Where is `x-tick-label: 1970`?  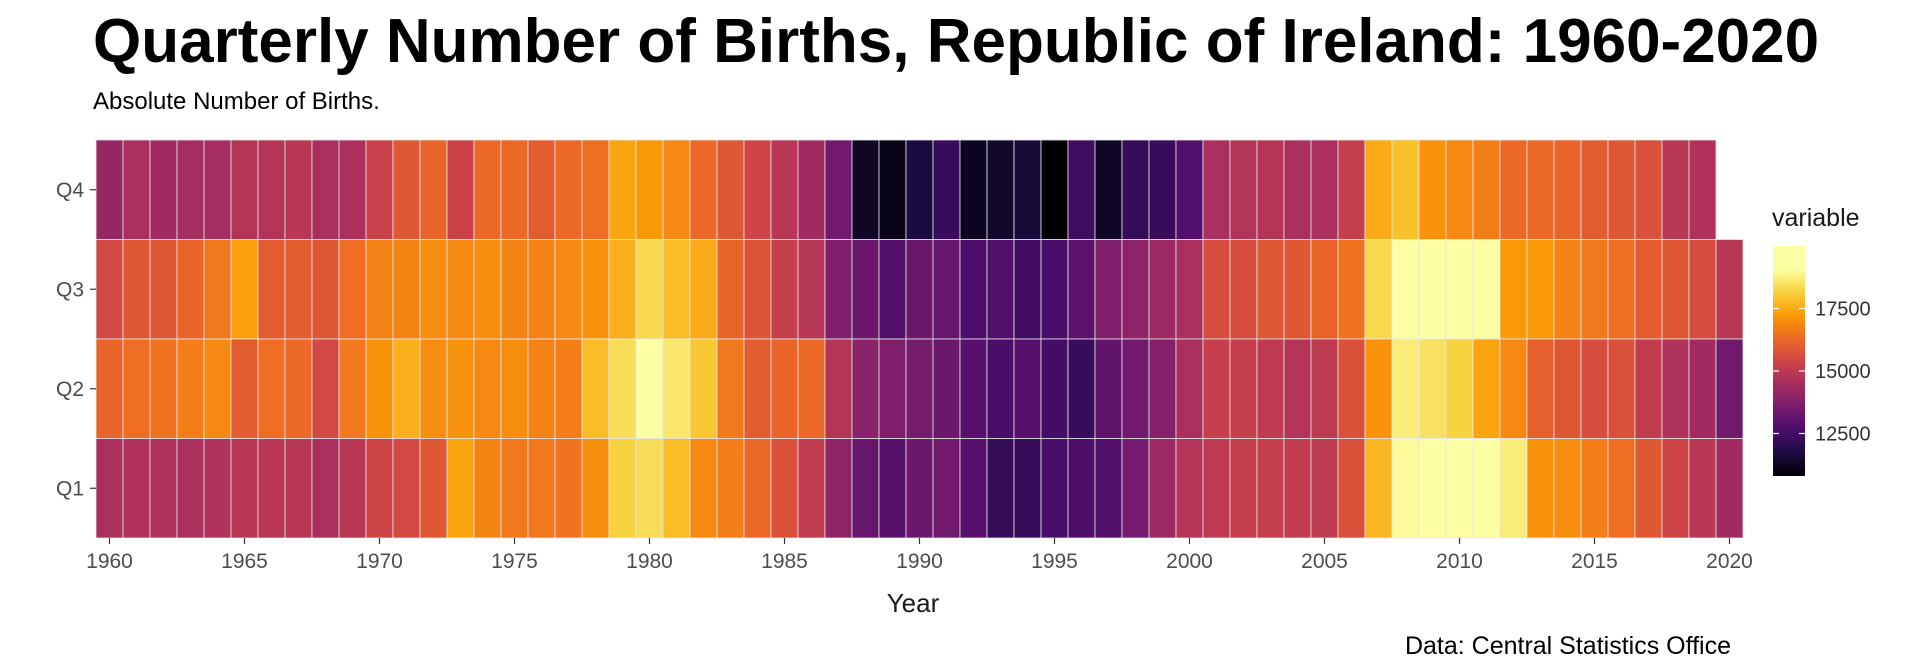
x-tick-label: 1970 is located at coordinates (379, 561).